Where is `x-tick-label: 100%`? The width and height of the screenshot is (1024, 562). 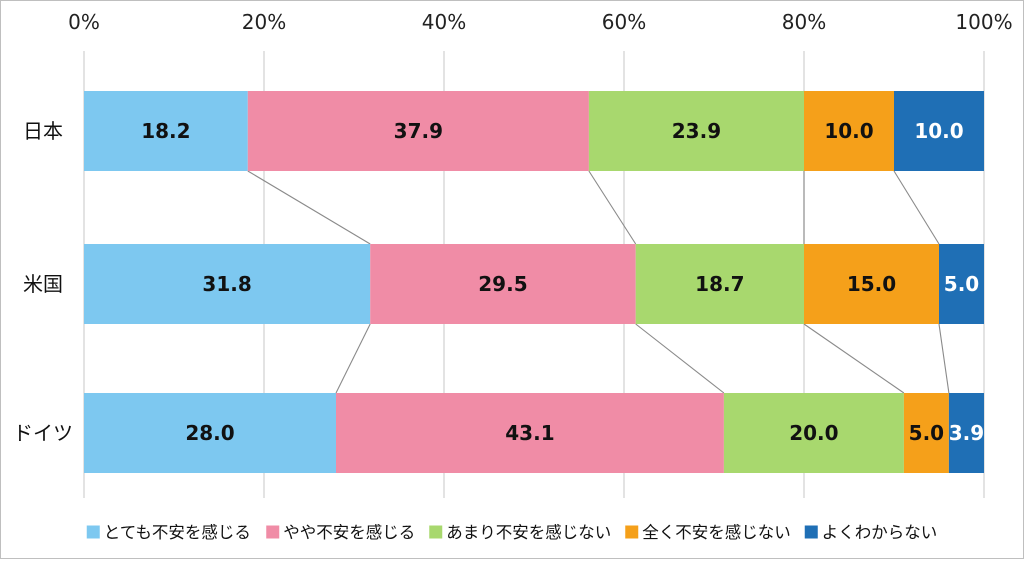 x-tick-label: 100% is located at coordinates (983, 22).